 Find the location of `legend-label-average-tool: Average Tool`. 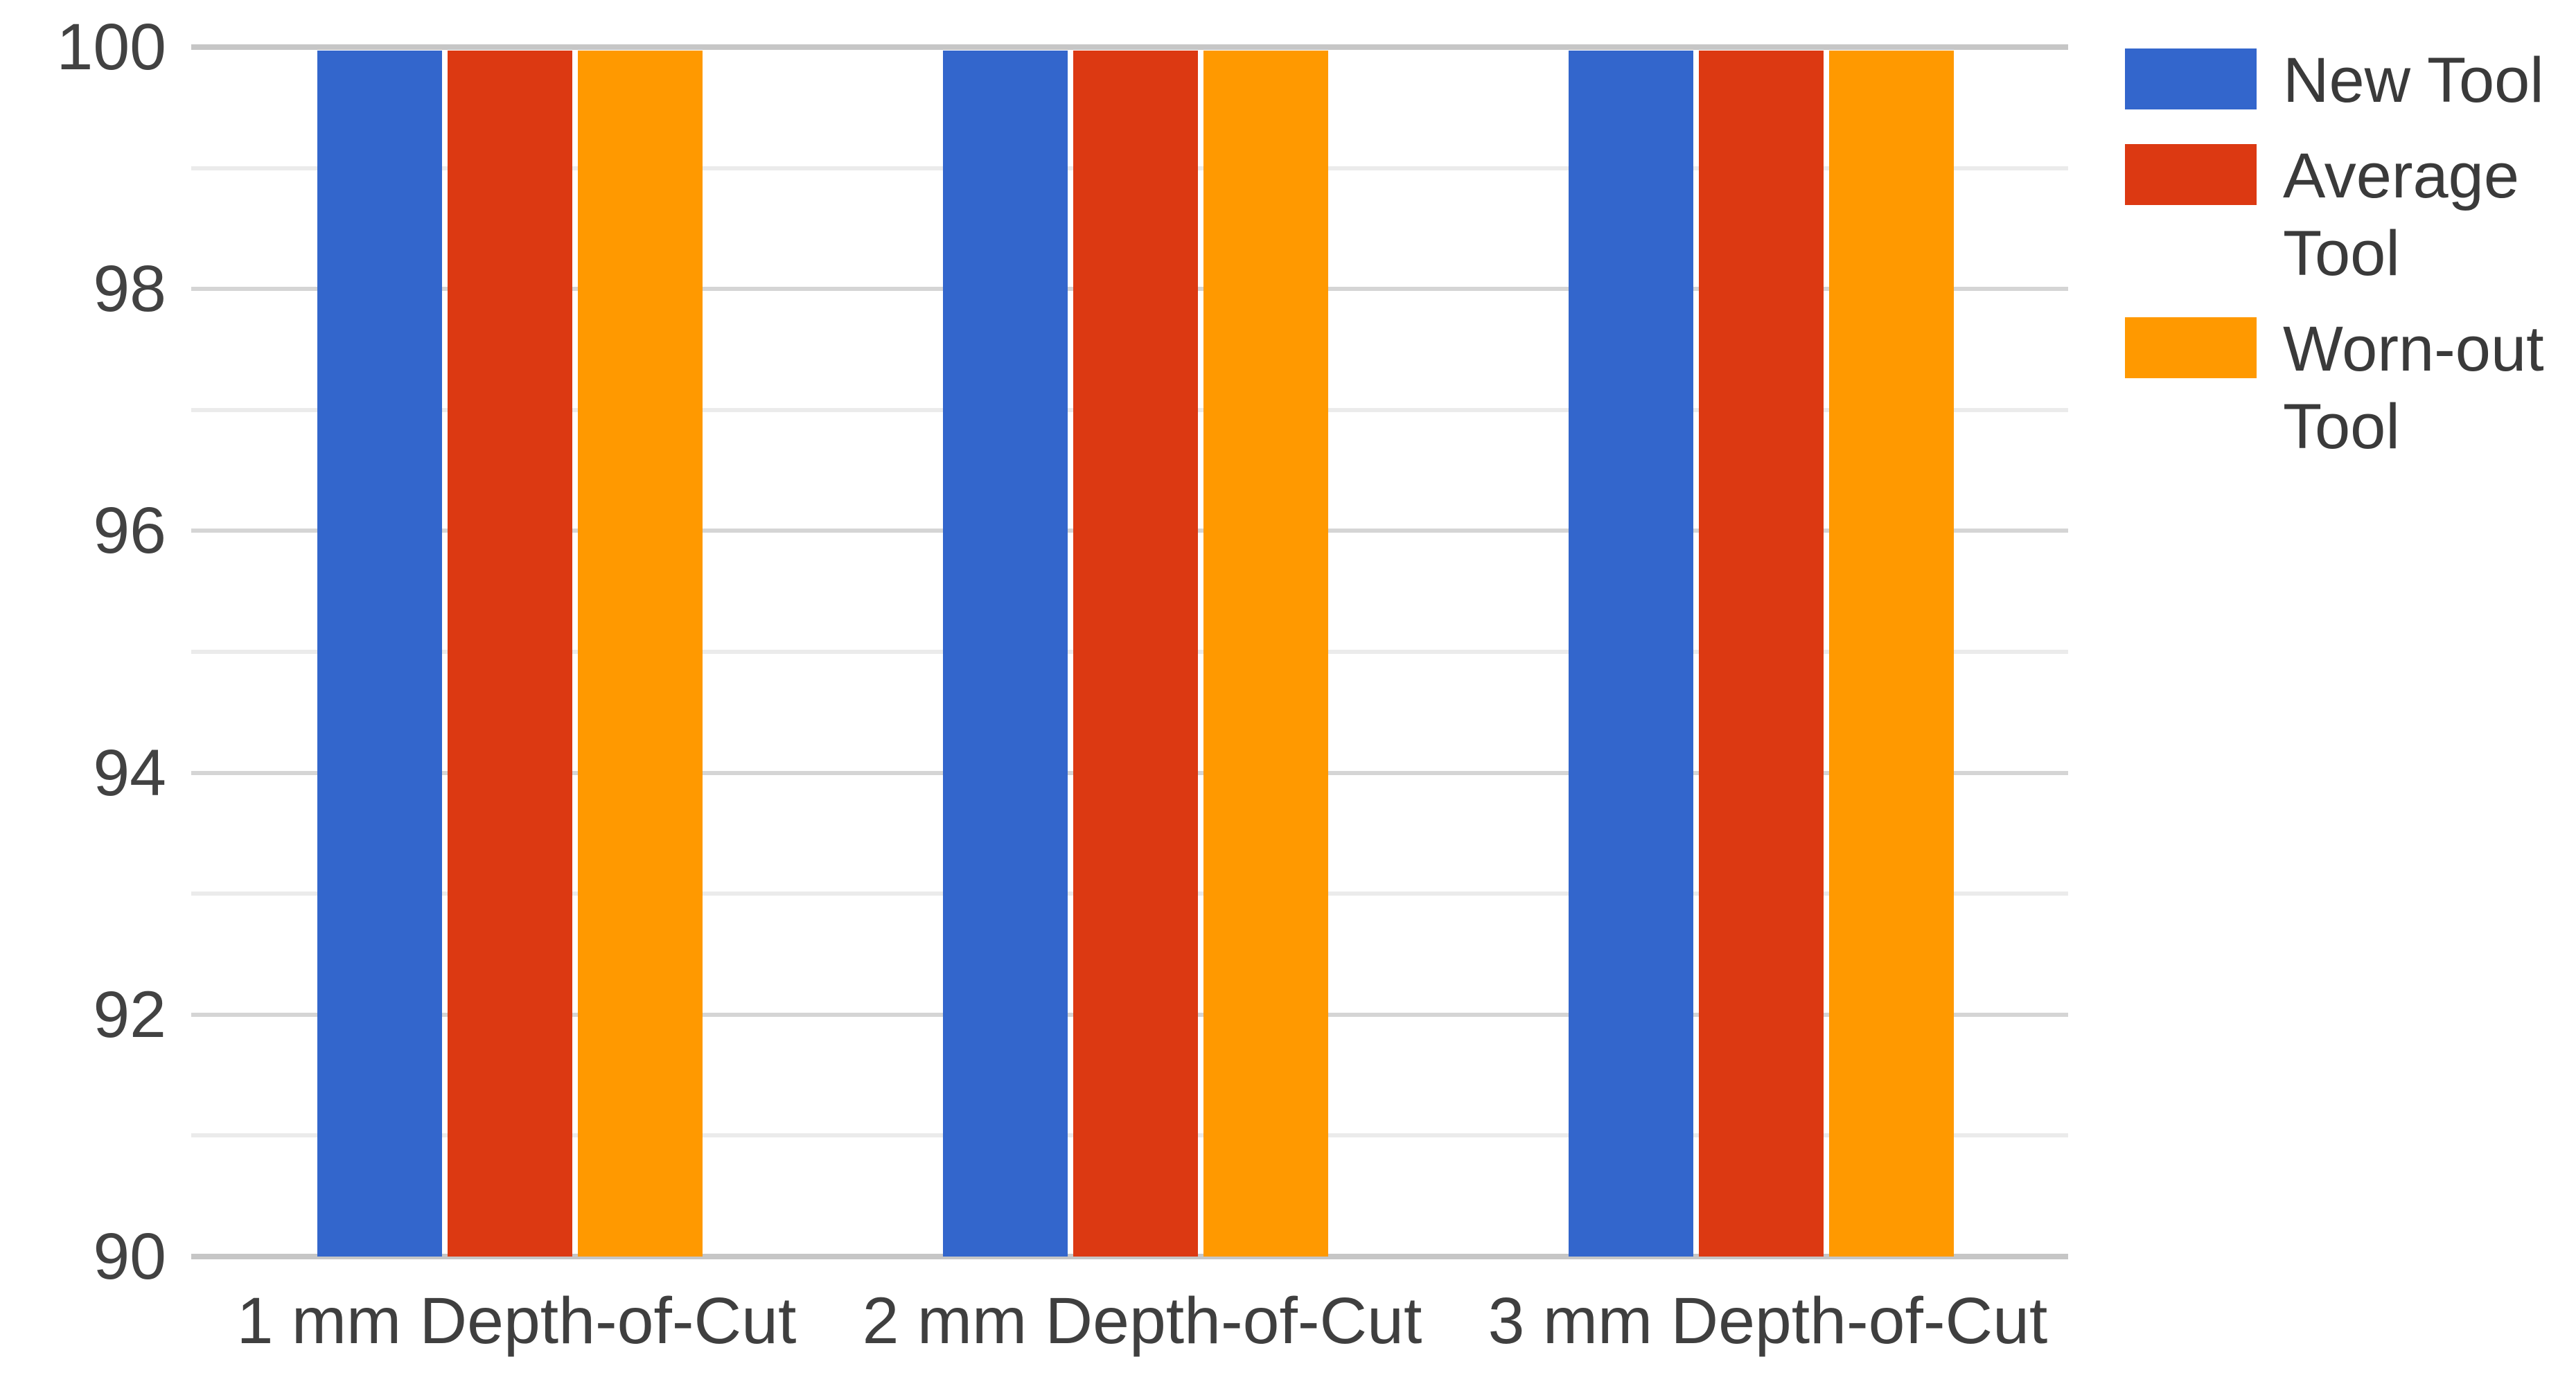

legend-label-average-tool: Average Tool is located at coordinates (2401, 215).